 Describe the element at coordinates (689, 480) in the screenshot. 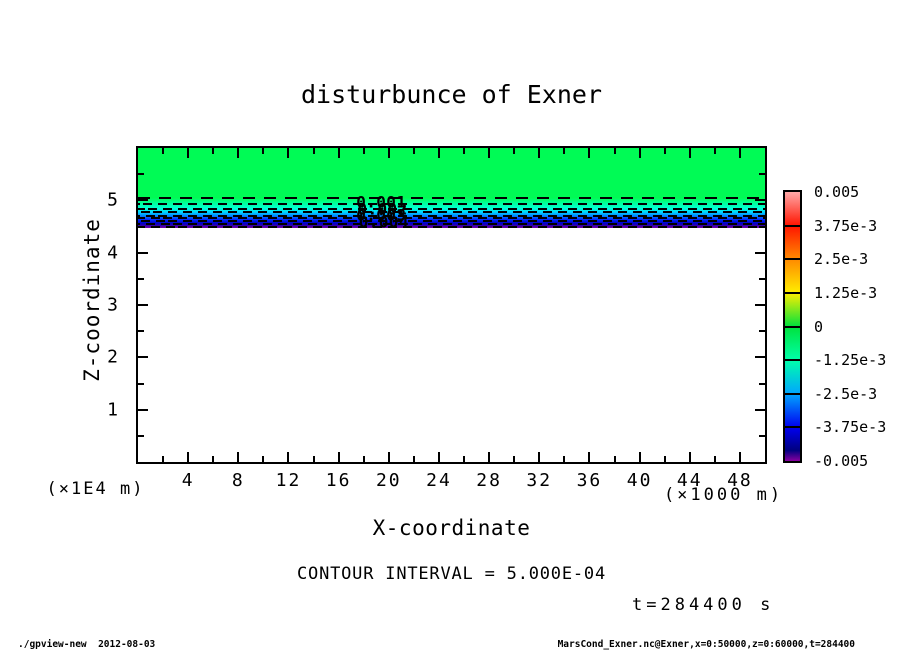

I see `x-tick-label: 44` at that location.